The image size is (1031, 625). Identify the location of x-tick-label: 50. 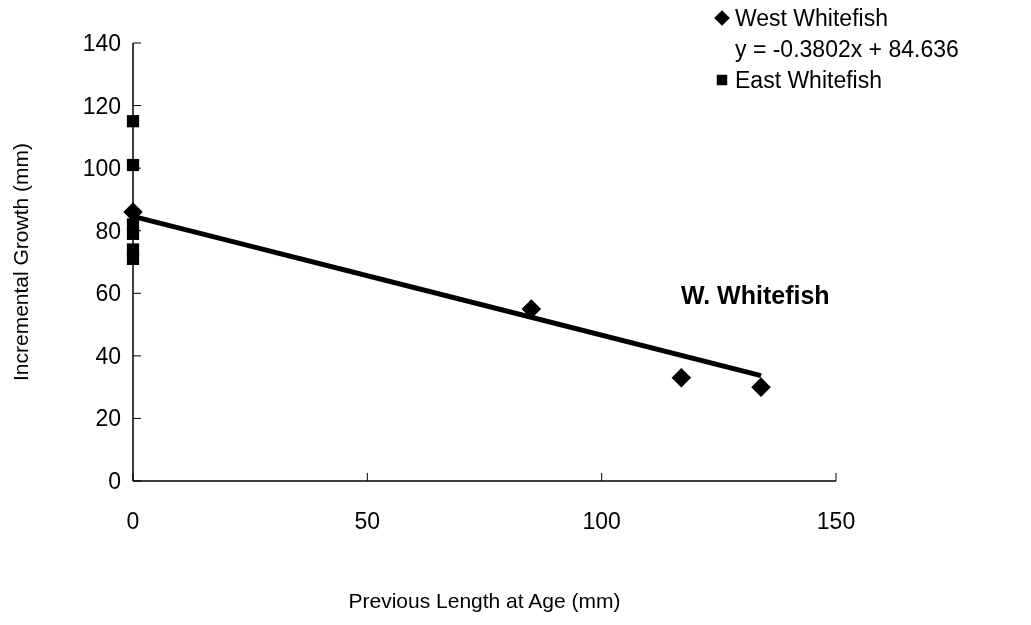
(367, 521).